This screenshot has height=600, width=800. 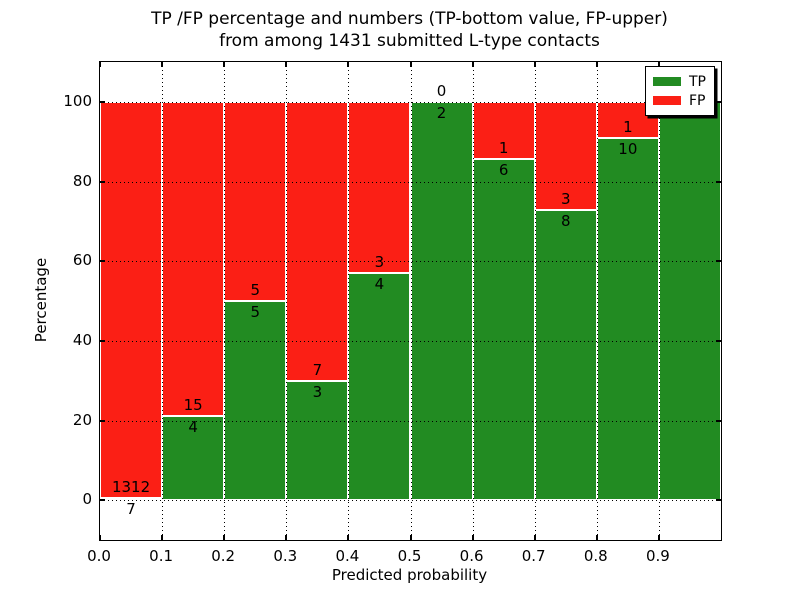 I want to click on y-axis-label: Percentage, so click(x=41, y=300).